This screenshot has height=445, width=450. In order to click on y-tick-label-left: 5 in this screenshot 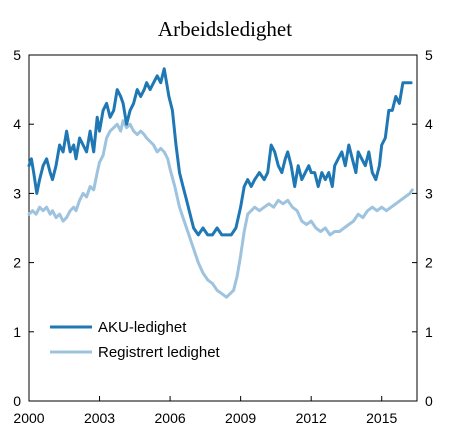, I will do `click(17, 55)`.